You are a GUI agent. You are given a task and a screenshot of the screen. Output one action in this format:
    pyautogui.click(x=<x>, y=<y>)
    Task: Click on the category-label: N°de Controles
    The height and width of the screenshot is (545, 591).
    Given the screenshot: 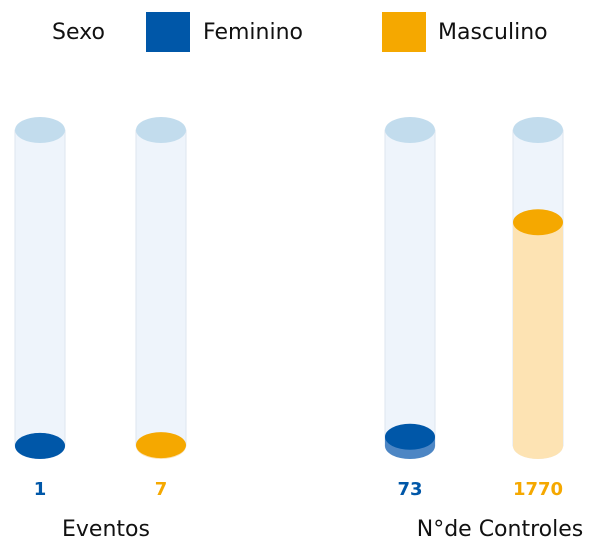 What is the action you would take?
    pyautogui.click(x=500, y=529)
    